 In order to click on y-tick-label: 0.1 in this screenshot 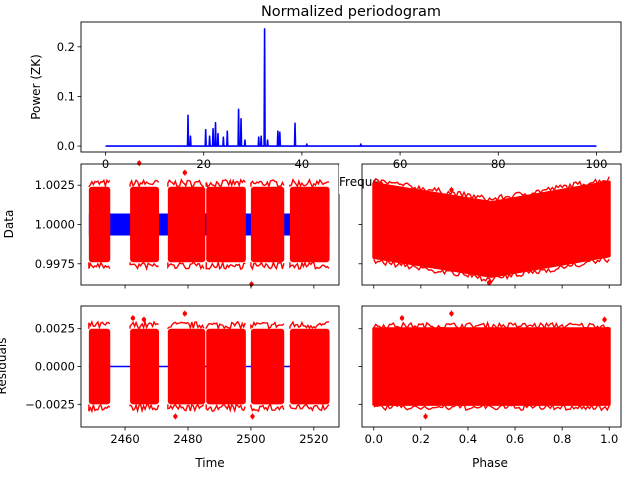, I will do `click(66, 96)`.